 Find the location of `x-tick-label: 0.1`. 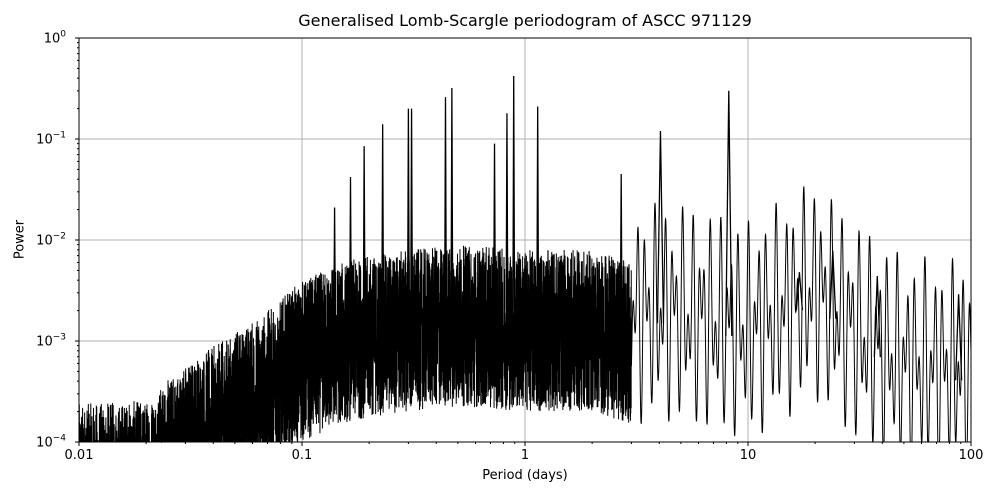

x-tick-label: 0.1 is located at coordinates (302, 455).